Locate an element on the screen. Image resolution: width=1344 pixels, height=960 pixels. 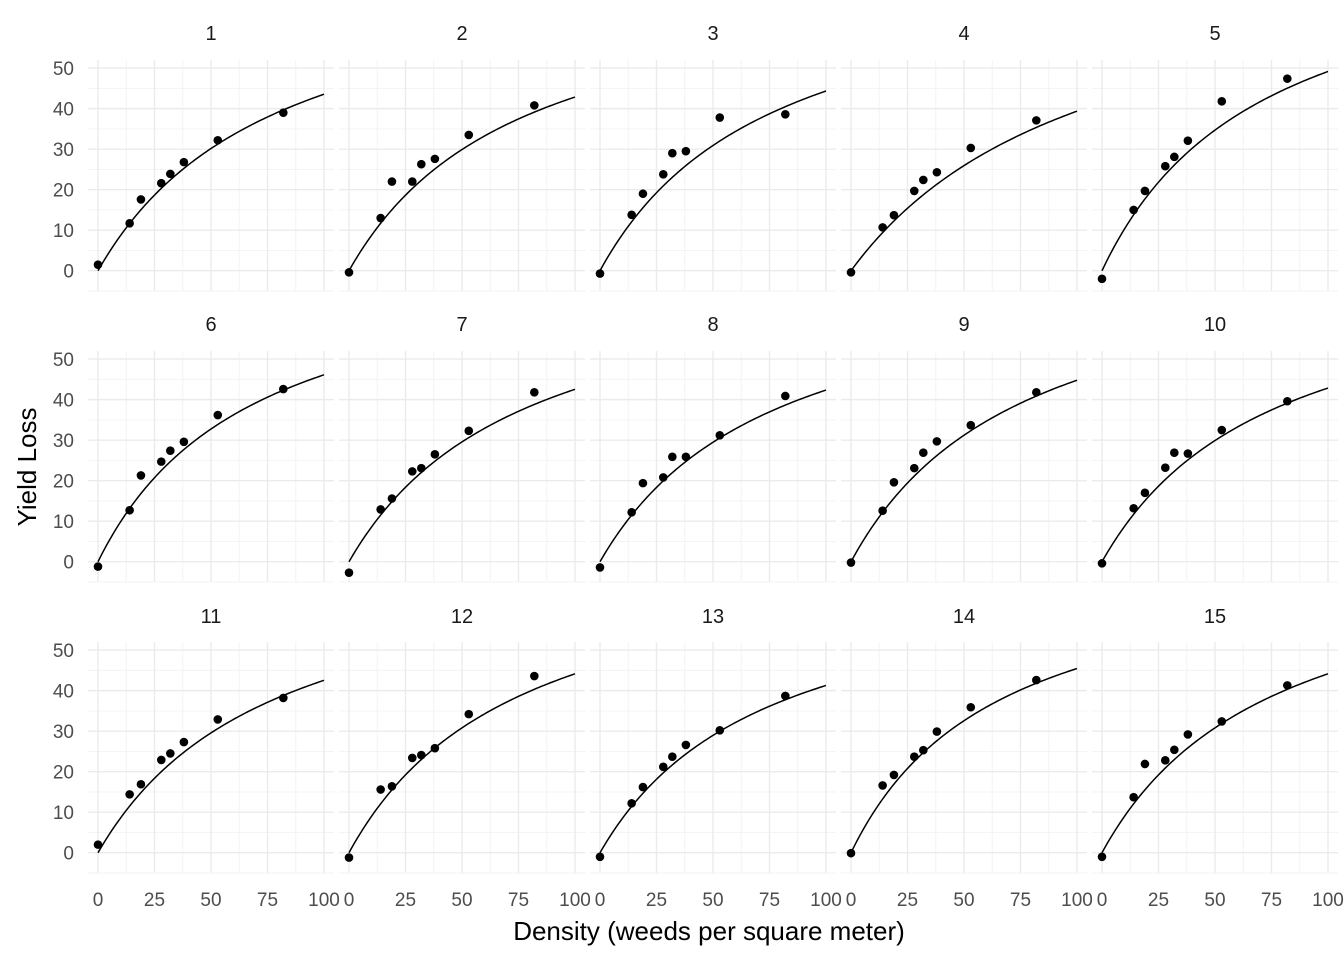
facet-strip-label: 5 is located at coordinates (1214, 34).